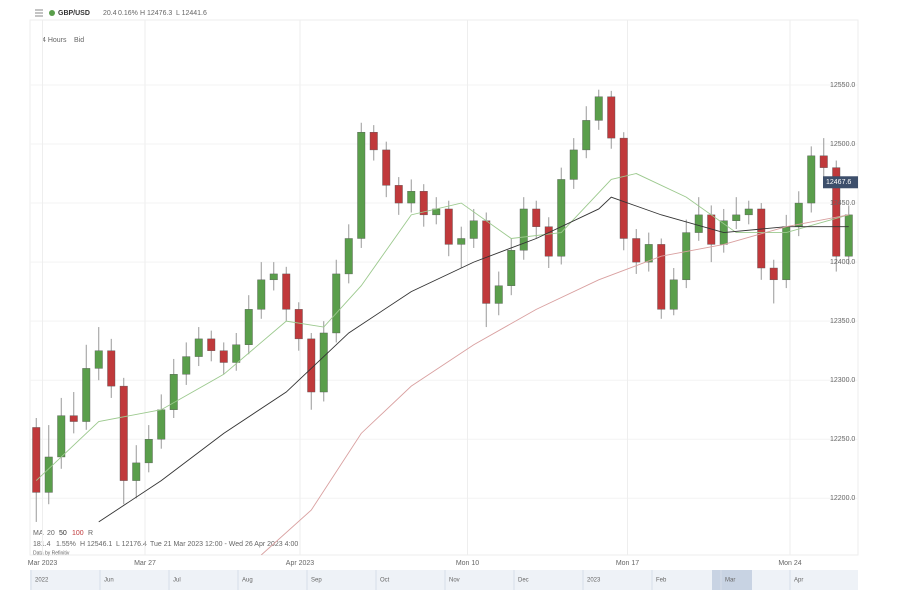 This screenshot has width=900, height=600. I want to click on navigator-label: Nov, so click(454, 581).